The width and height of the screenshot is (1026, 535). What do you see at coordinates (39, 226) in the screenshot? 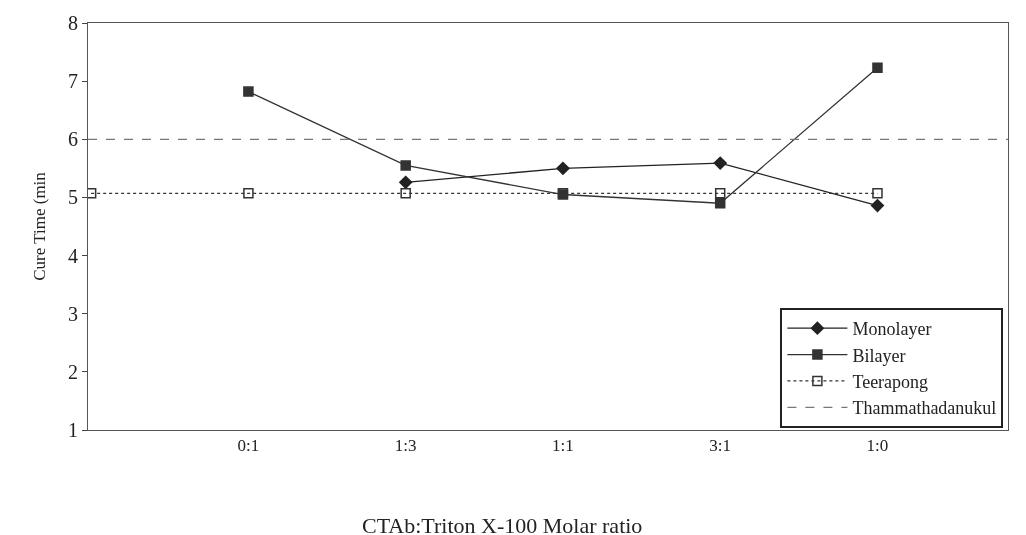
I see `y-axis-title: Cure Time (min` at bounding box center [39, 226].